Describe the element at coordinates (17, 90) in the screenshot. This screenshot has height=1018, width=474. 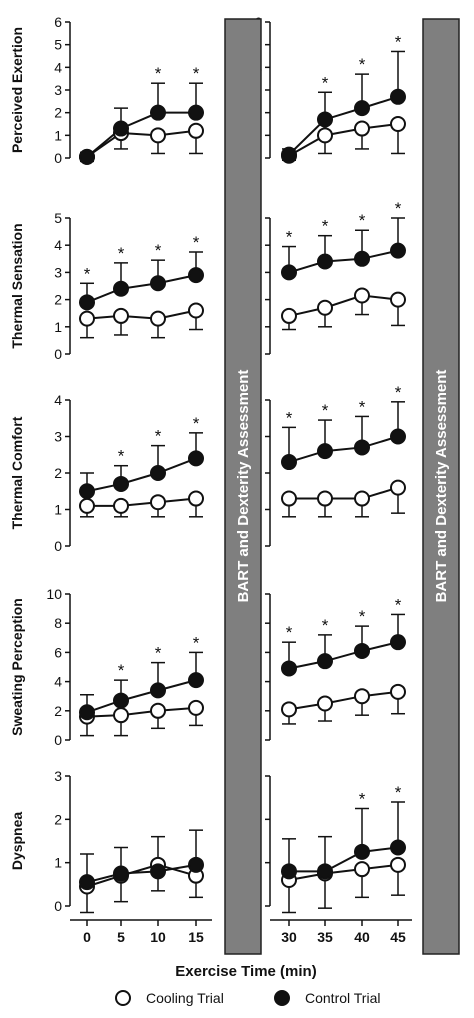
I see `y-axis-title: Perceived Exertion` at that location.